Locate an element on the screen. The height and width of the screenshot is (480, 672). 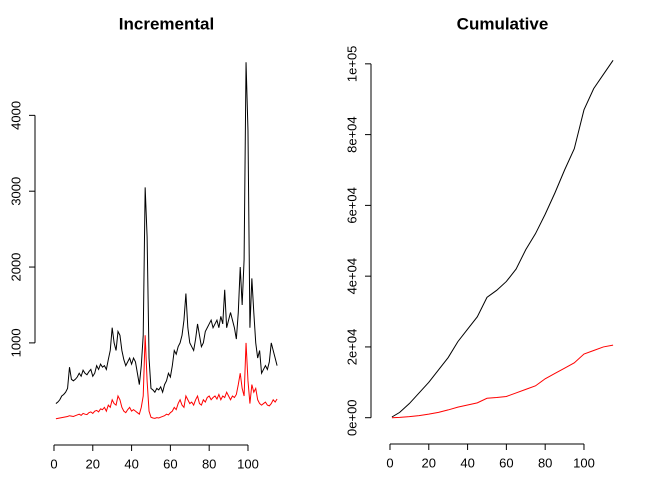
y-tick-label: 2000 is located at coordinates (15, 267).